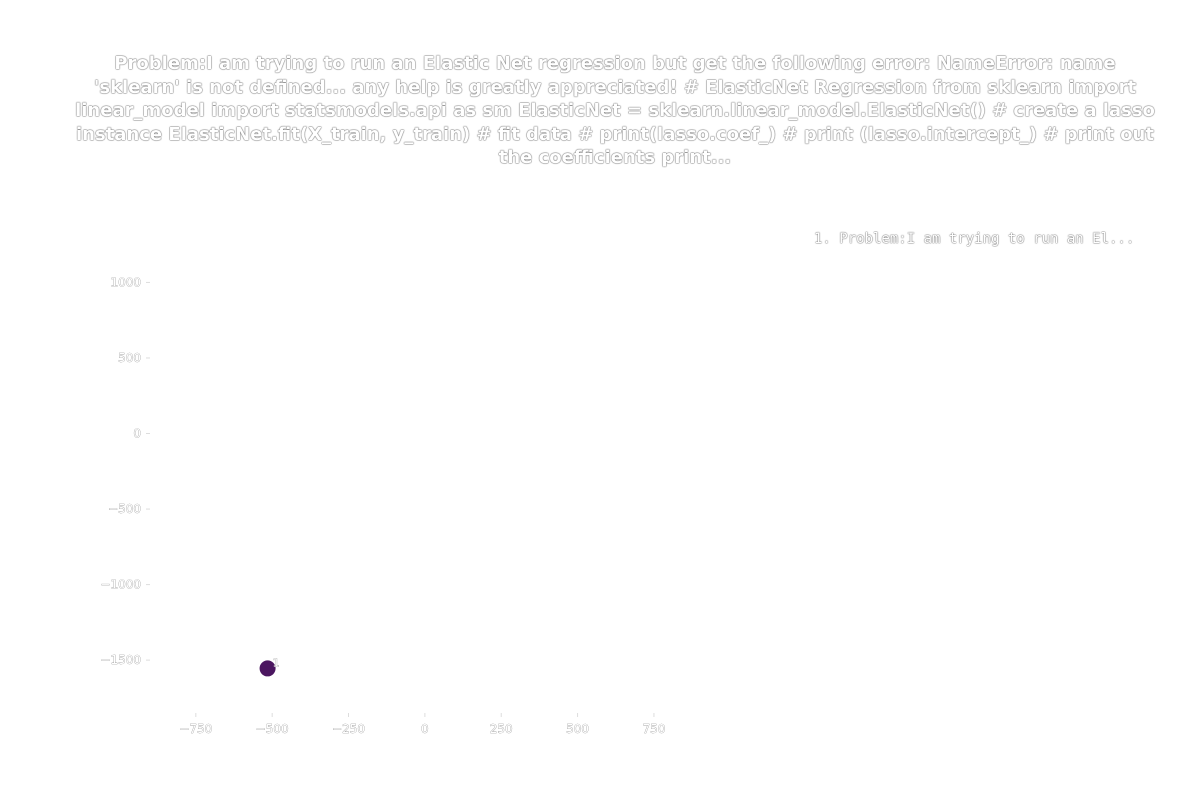 The height and width of the screenshot is (800, 1200). I want to click on x-tick-label: −750, so click(195, 729).